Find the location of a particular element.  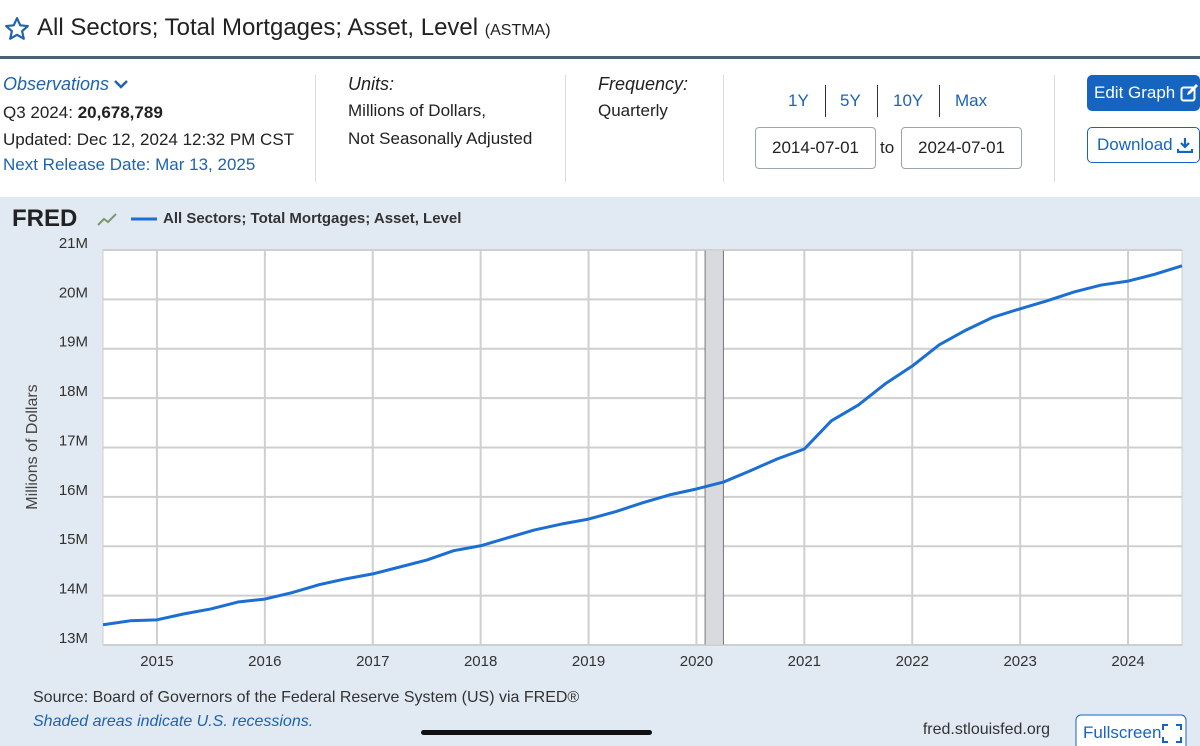

x-tick-label: 2018 is located at coordinates (480, 661).